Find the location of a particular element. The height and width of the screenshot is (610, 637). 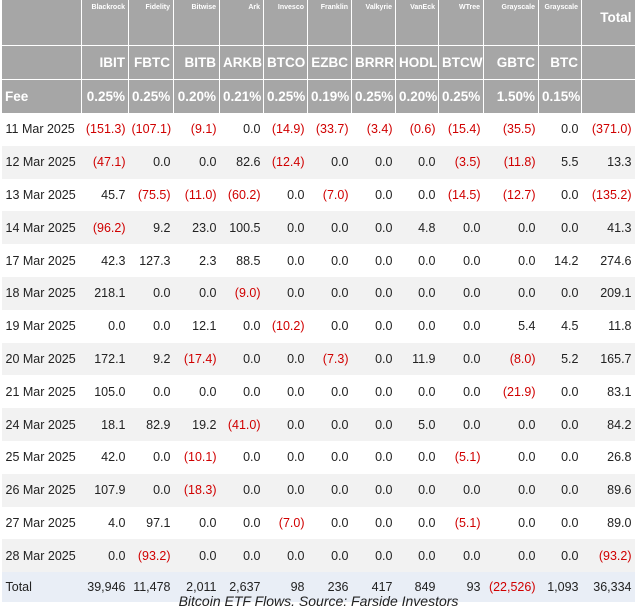

flow-value: (35.5) is located at coordinates (519, 129).